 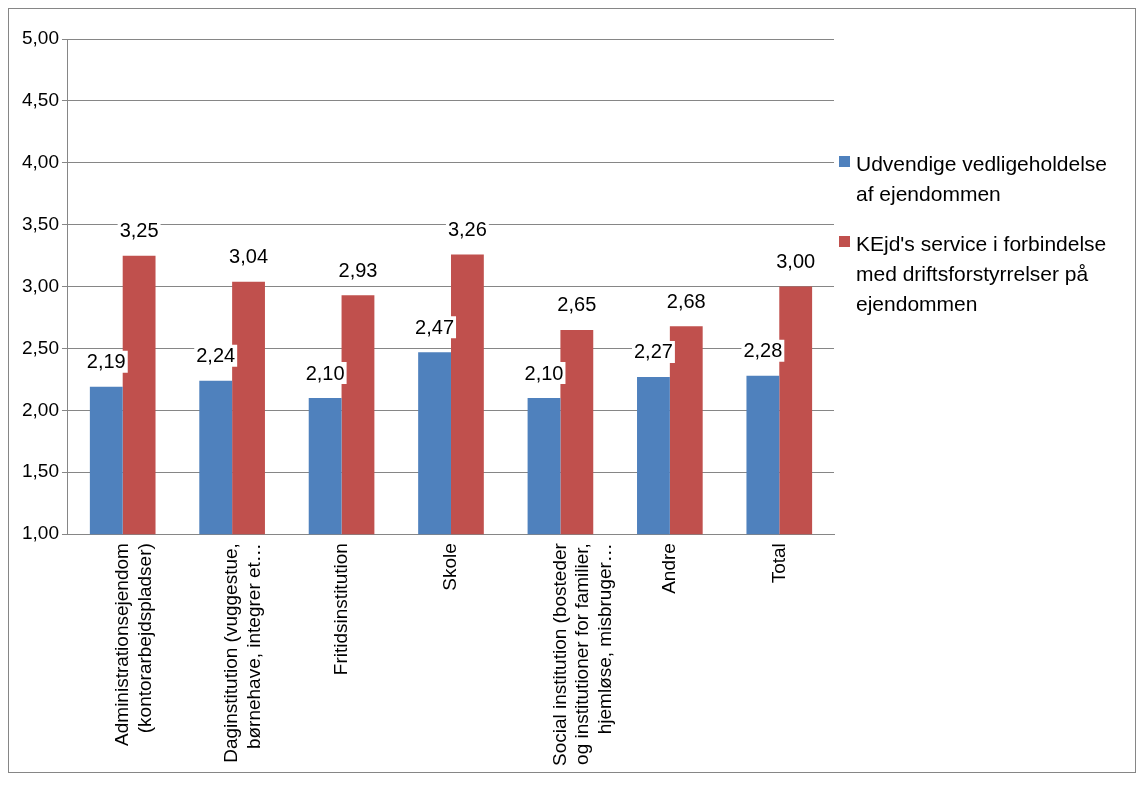 I want to click on y-tick-label: 3,00, so click(x=40, y=285).